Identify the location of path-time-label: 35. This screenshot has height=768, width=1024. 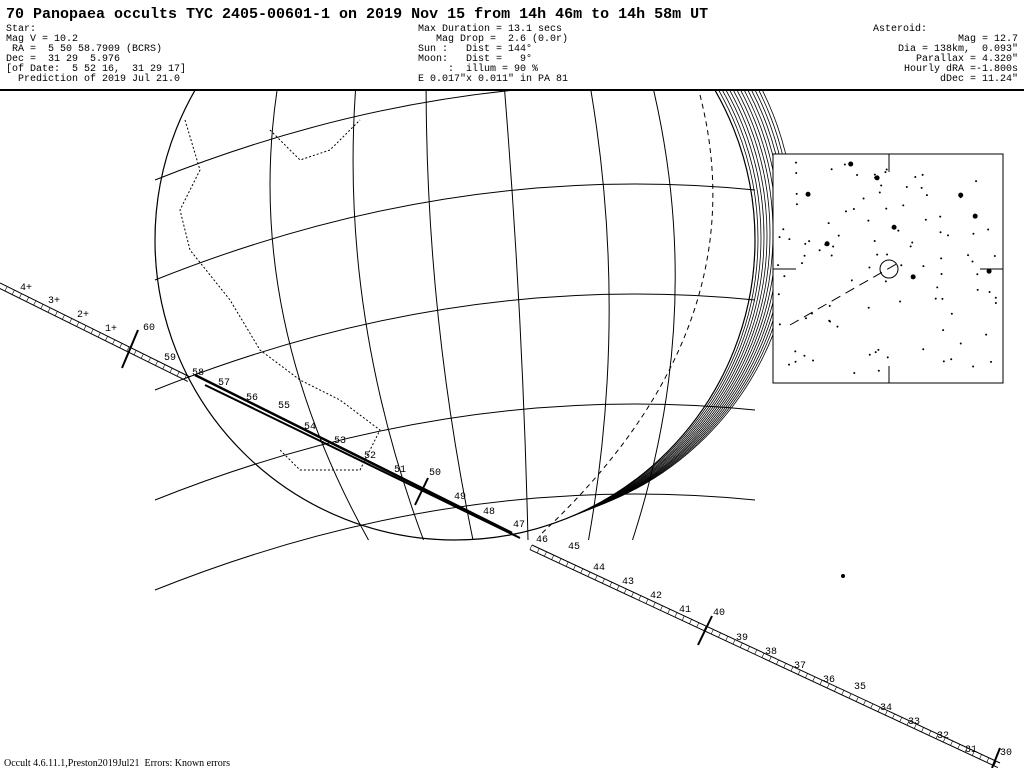
(860, 687).